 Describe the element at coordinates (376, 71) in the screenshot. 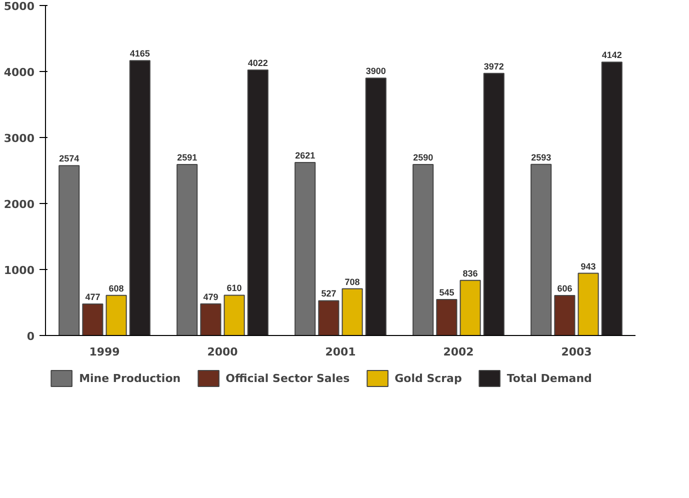

I see `data-label: 3900` at that location.